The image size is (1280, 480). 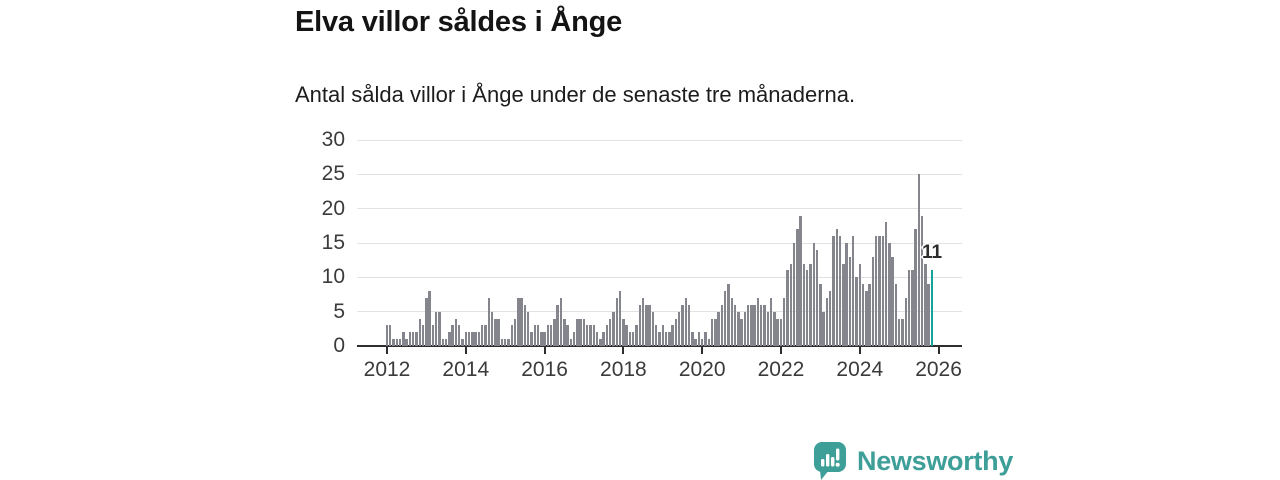 I want to click on x-tick-label-2026: 2026, so click(x=938, y=369).